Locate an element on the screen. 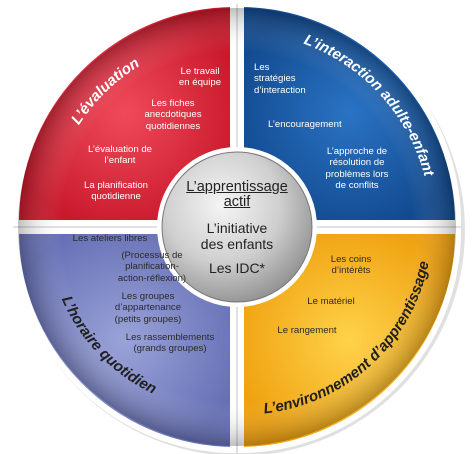  center-line5: Les IDC* is located at coordinates (237, 268).